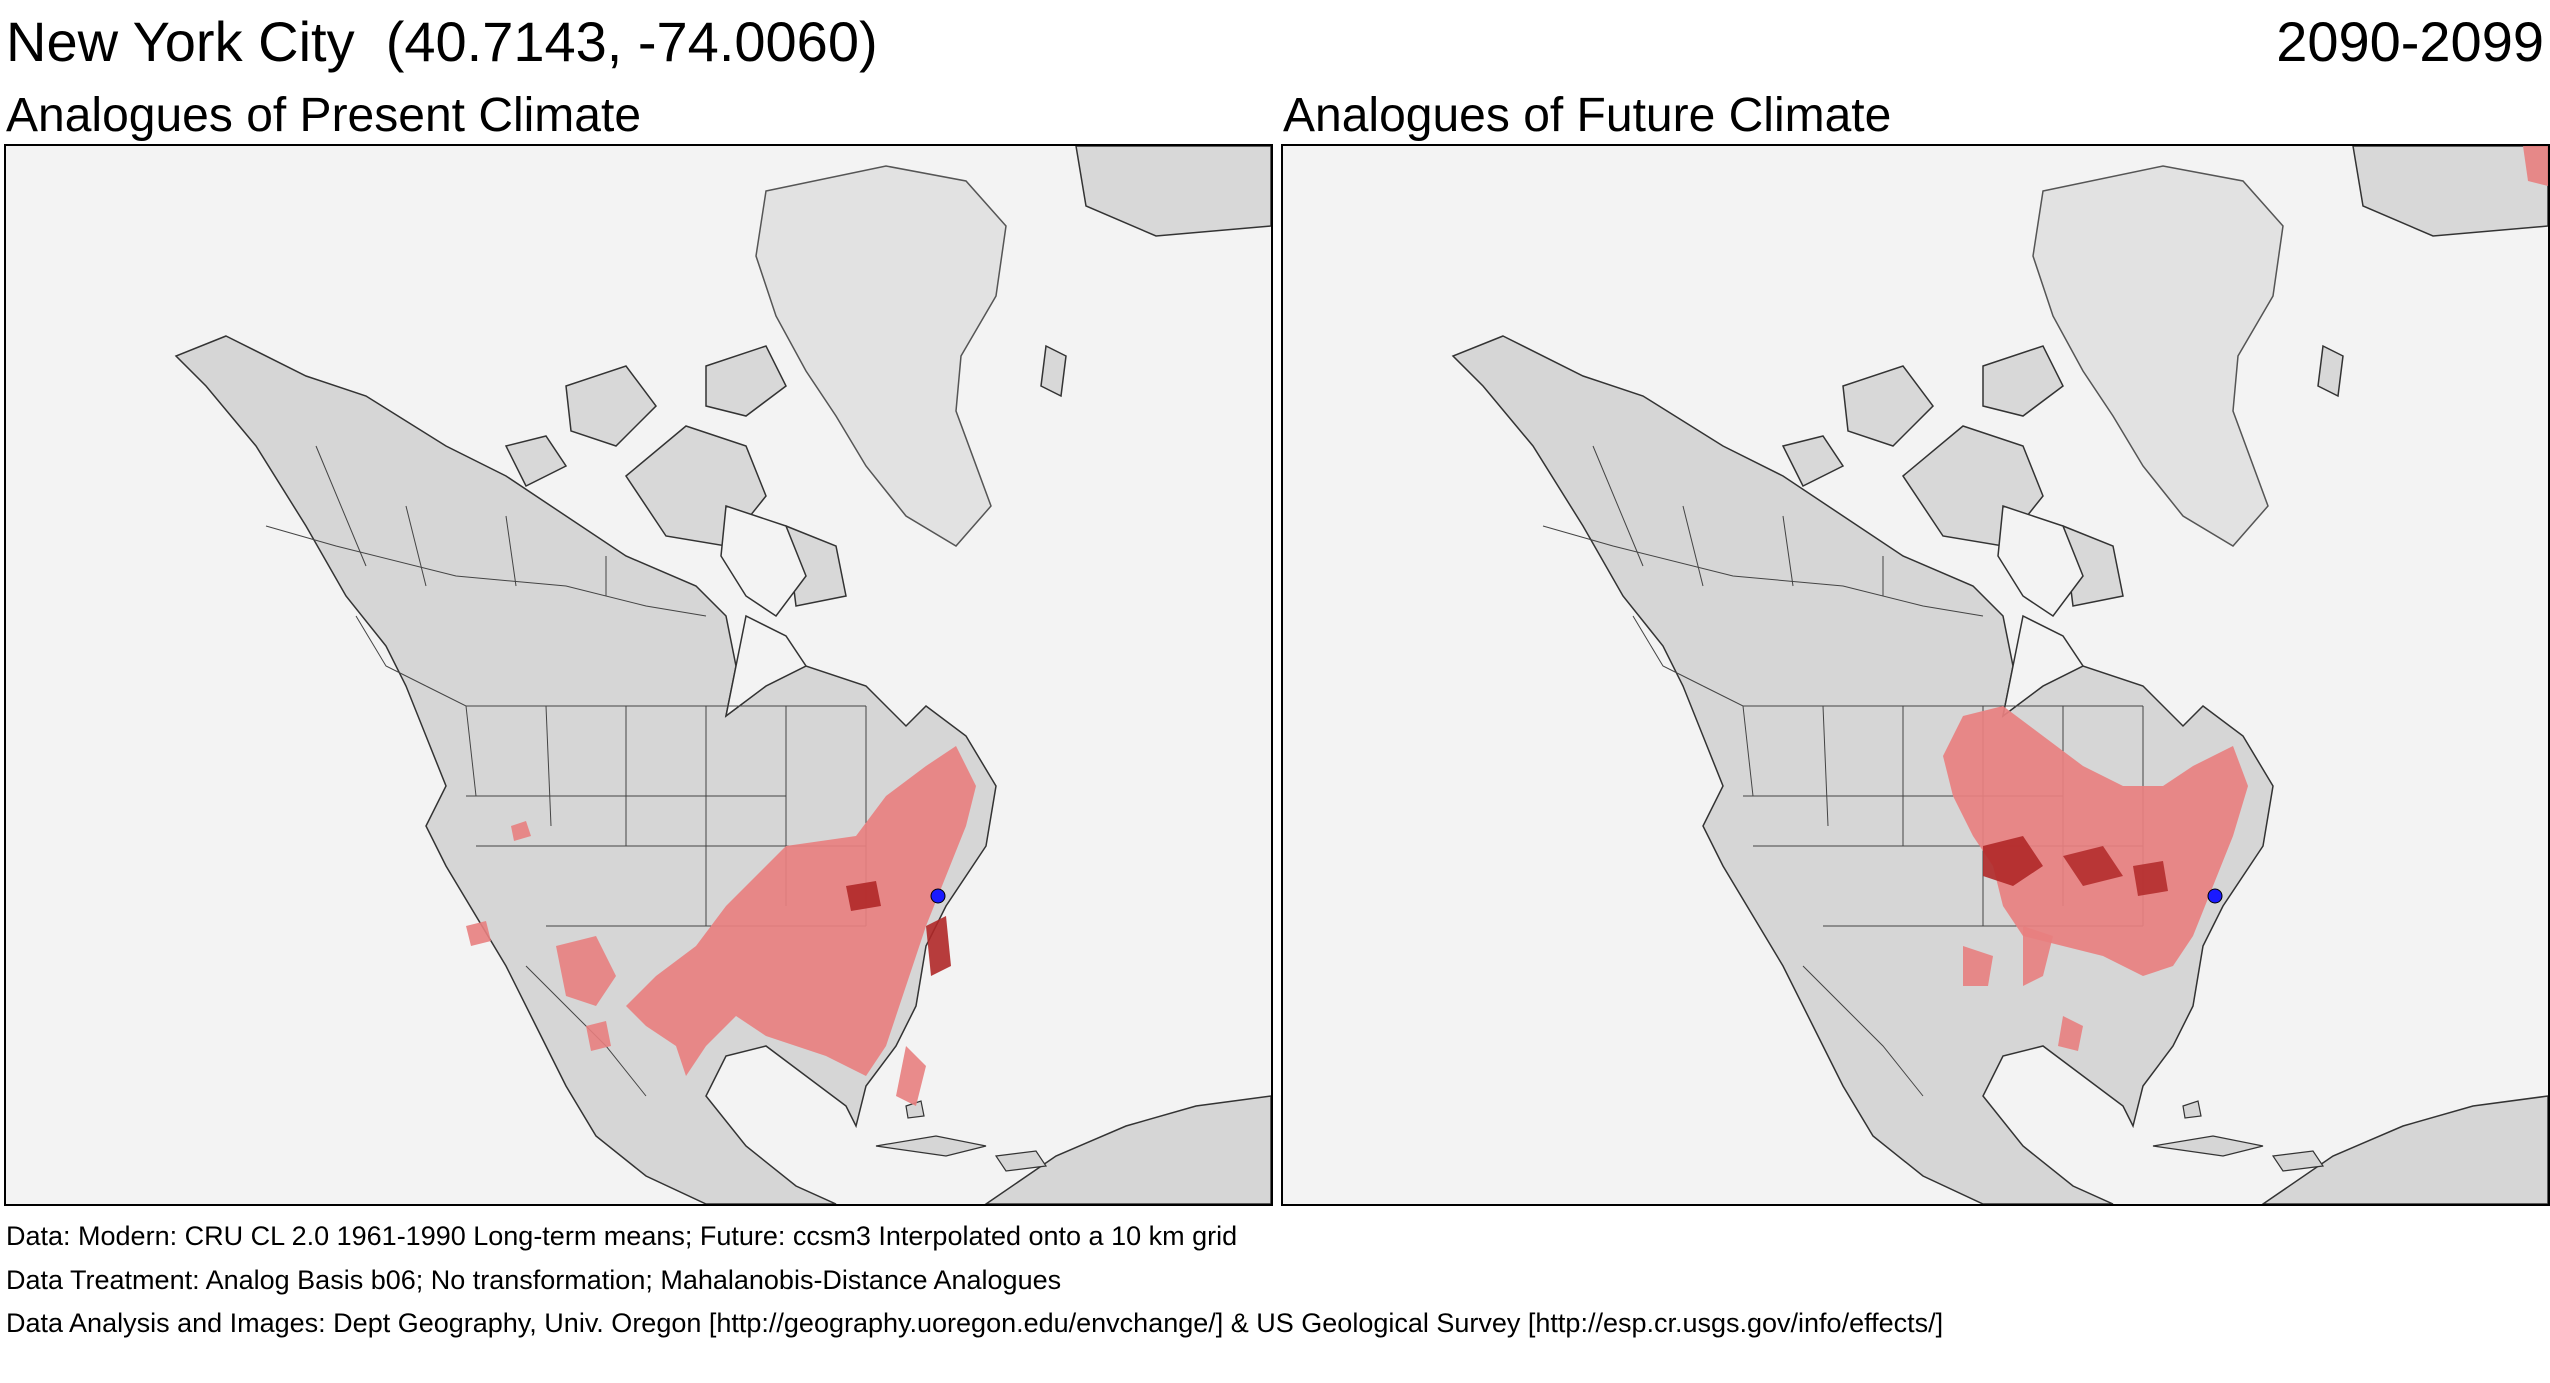 This screenshot has width=2550, height=1383. What do you see at coordinates (442, 41) in the screenshot?
I see `page-title: New York City (40.7143, -74.0060)` at bounding box center [442, 41].